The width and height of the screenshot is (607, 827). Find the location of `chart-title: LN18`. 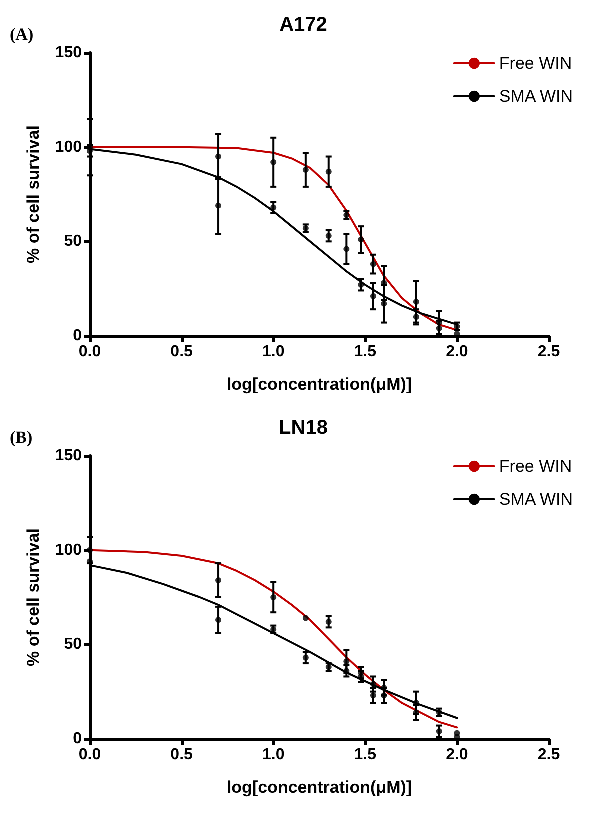

chart-title: LN18 is located at coordinates (303, 428).